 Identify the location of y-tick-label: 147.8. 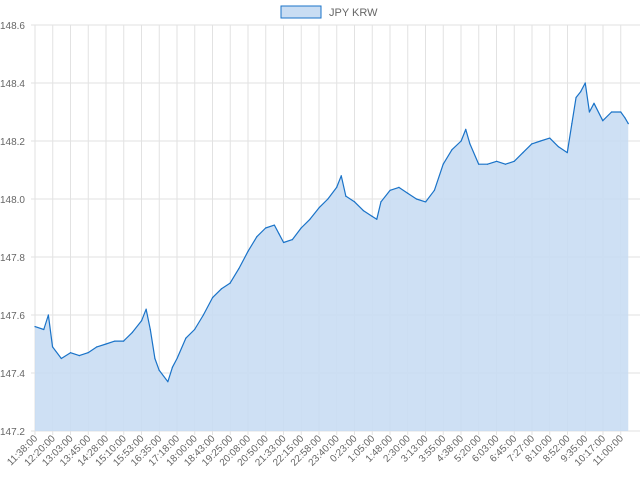
(12, 258).